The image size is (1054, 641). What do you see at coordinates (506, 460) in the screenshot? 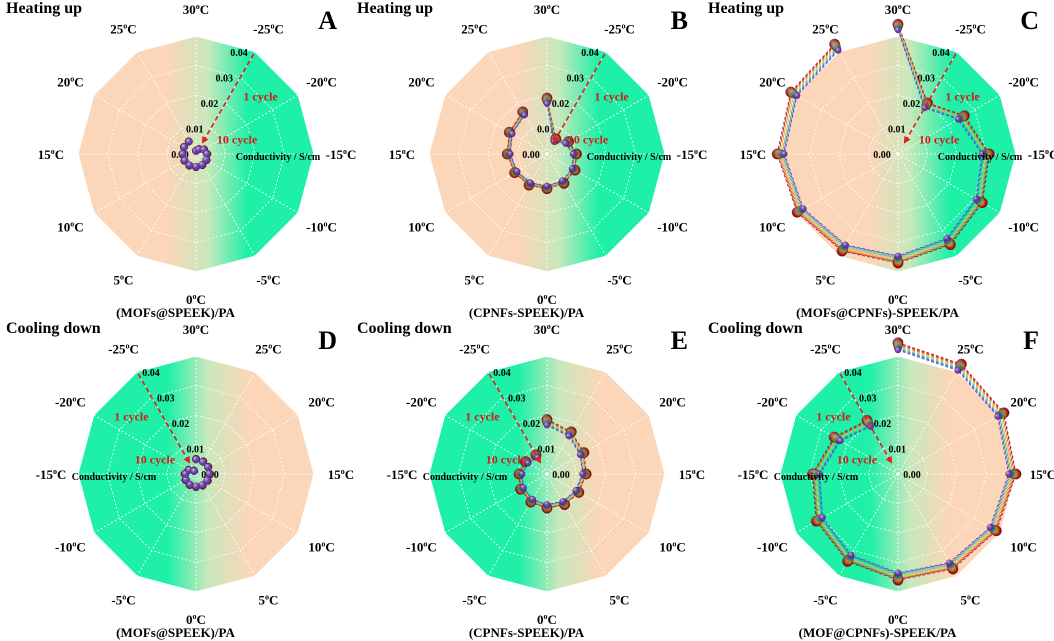
I see `cycle-last-label: 10 cycle` at bounding box center [506, 460].